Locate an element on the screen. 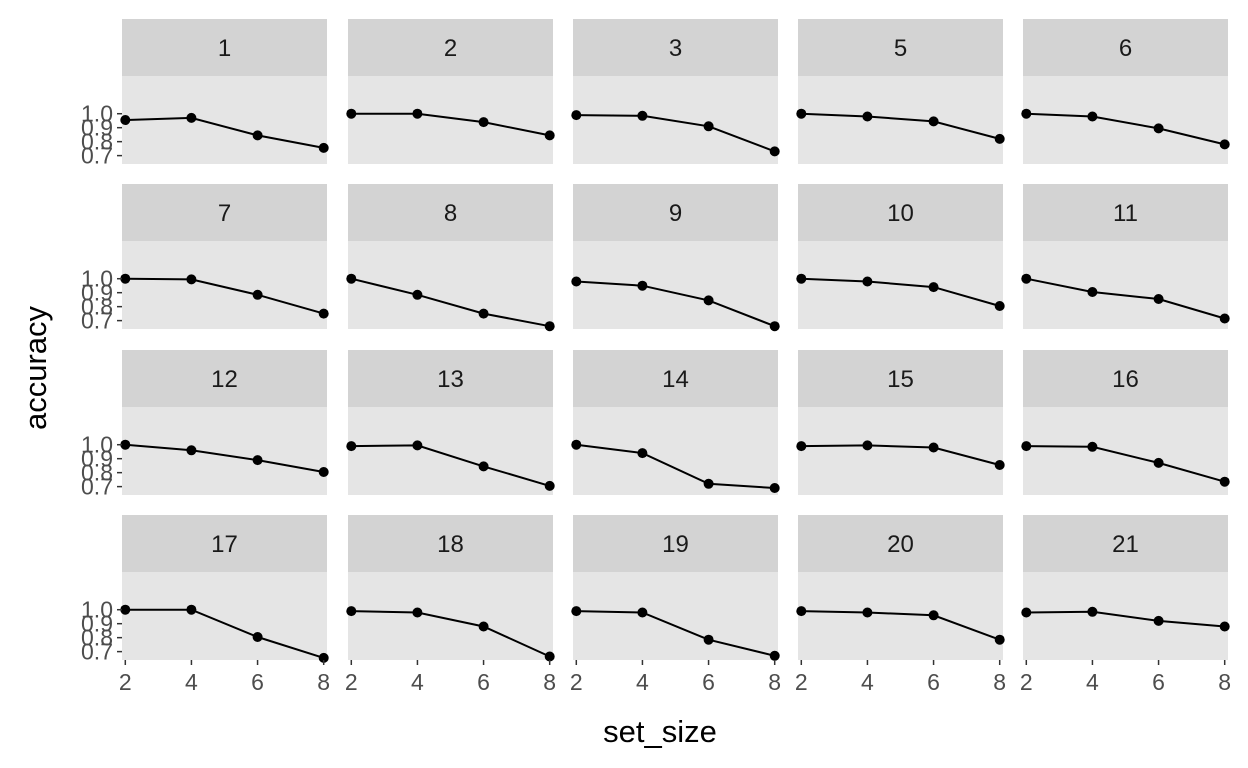 Image resolution: width=1248 pixels, height=768 pixels. facet-label: 7 is located at coordinates (224, 213).